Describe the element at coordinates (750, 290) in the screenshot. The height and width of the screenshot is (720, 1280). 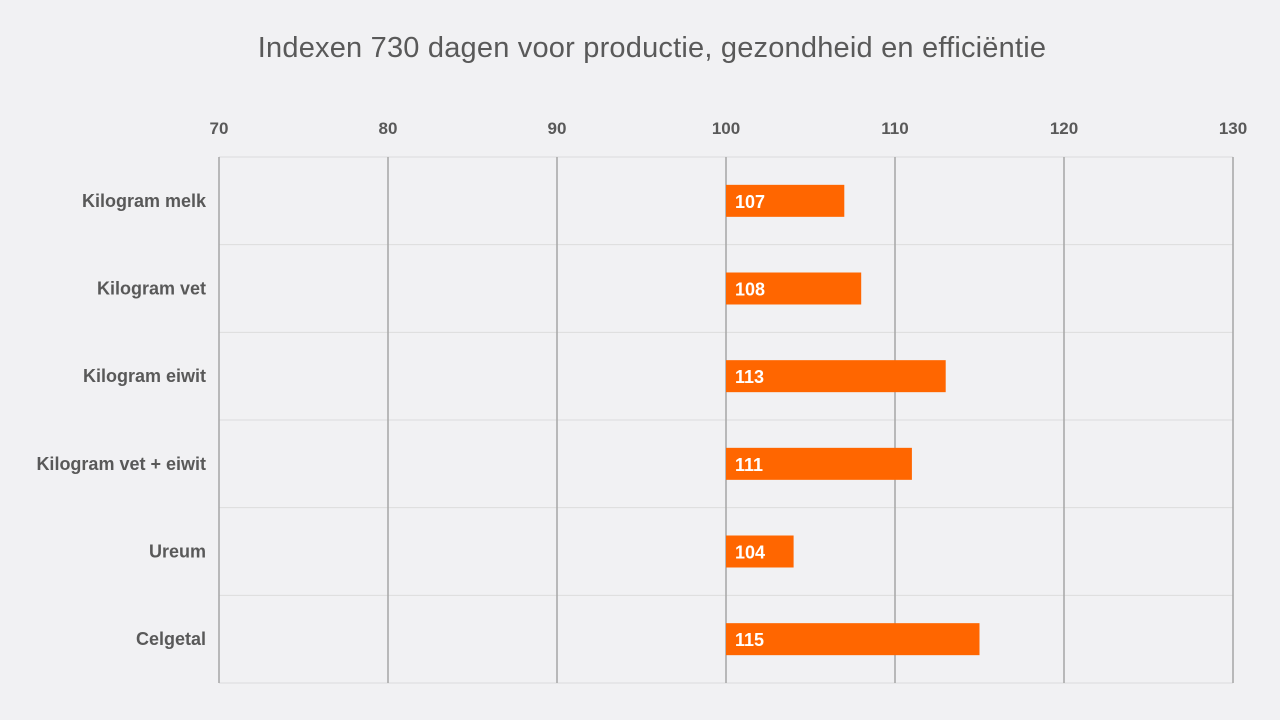
I see `data-label: 108` at that location.